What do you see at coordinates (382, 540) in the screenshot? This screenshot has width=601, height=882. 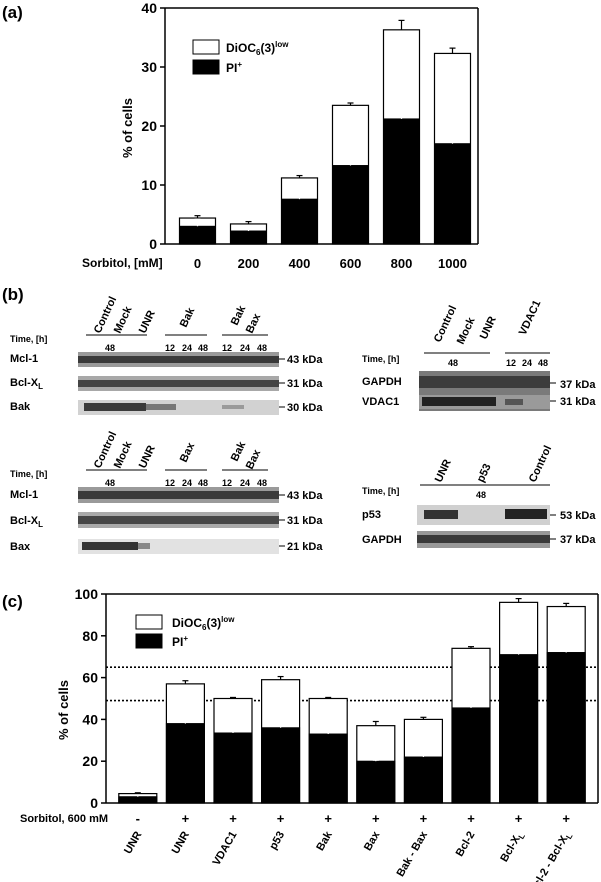 I see `row-label: GAPDH` at bounding box center [382, 540].